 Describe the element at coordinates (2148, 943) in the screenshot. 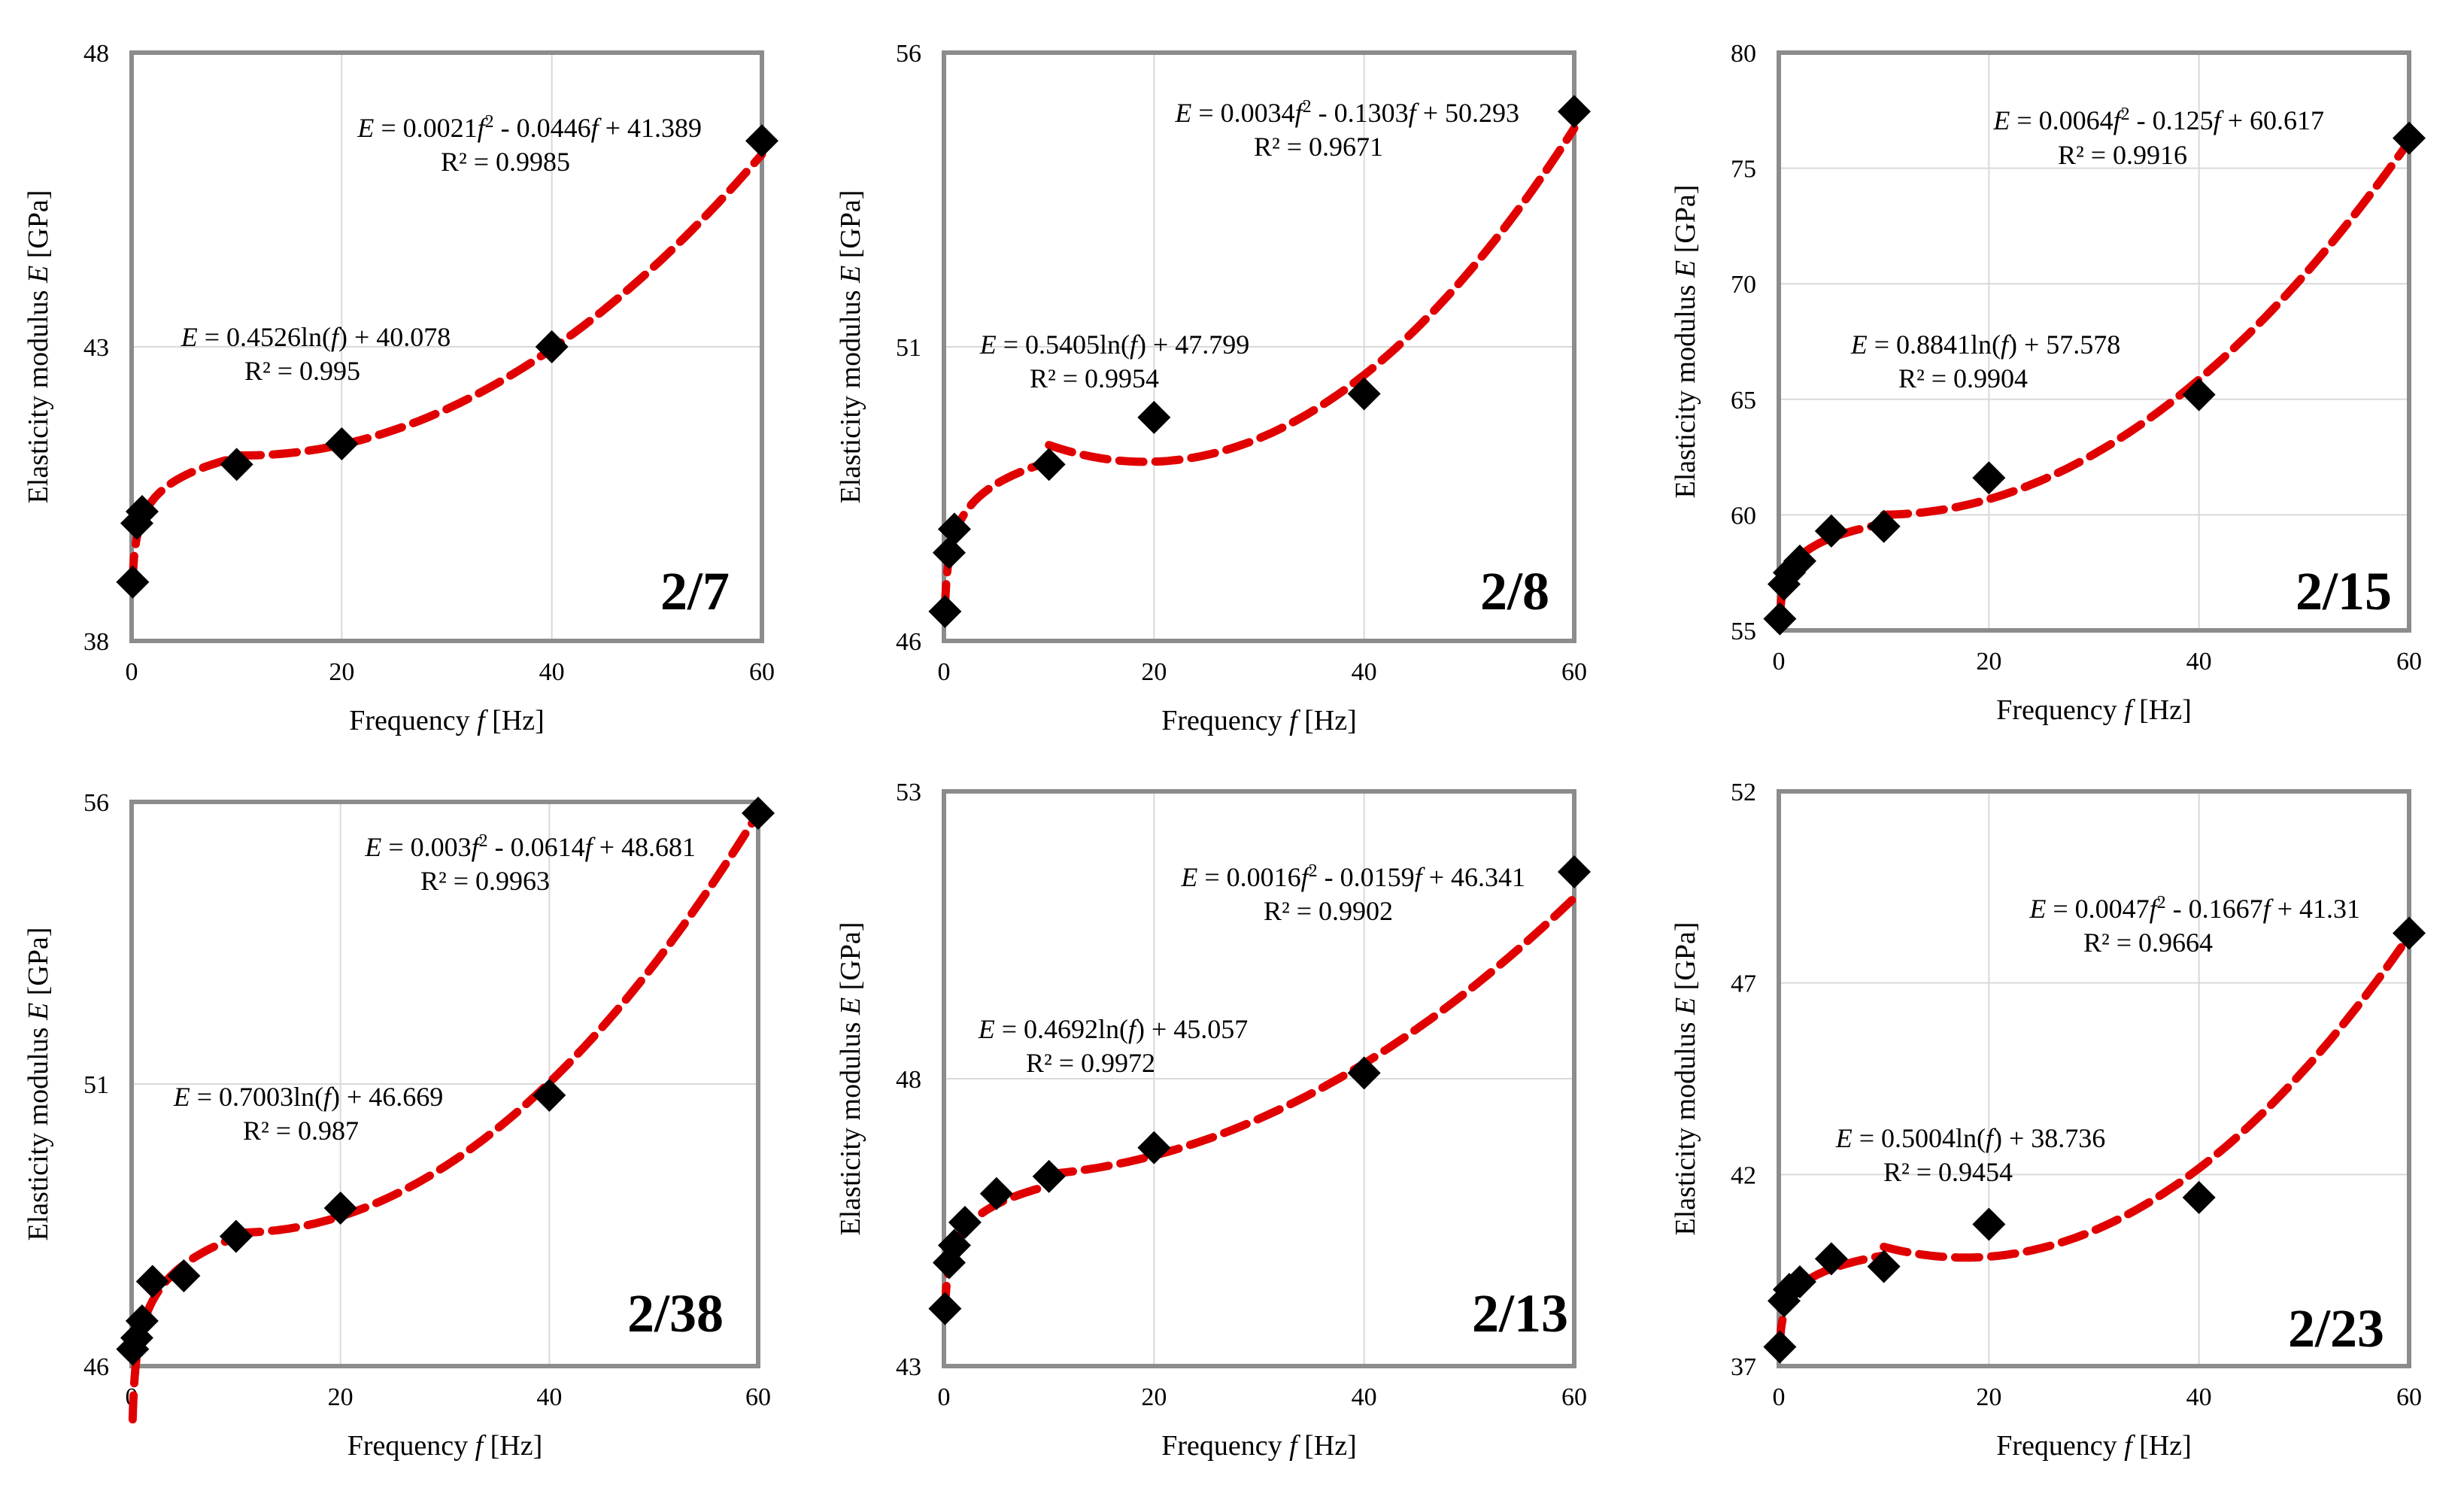

I see `poly-fit-r-squared: R² = 0.9664` at that location.